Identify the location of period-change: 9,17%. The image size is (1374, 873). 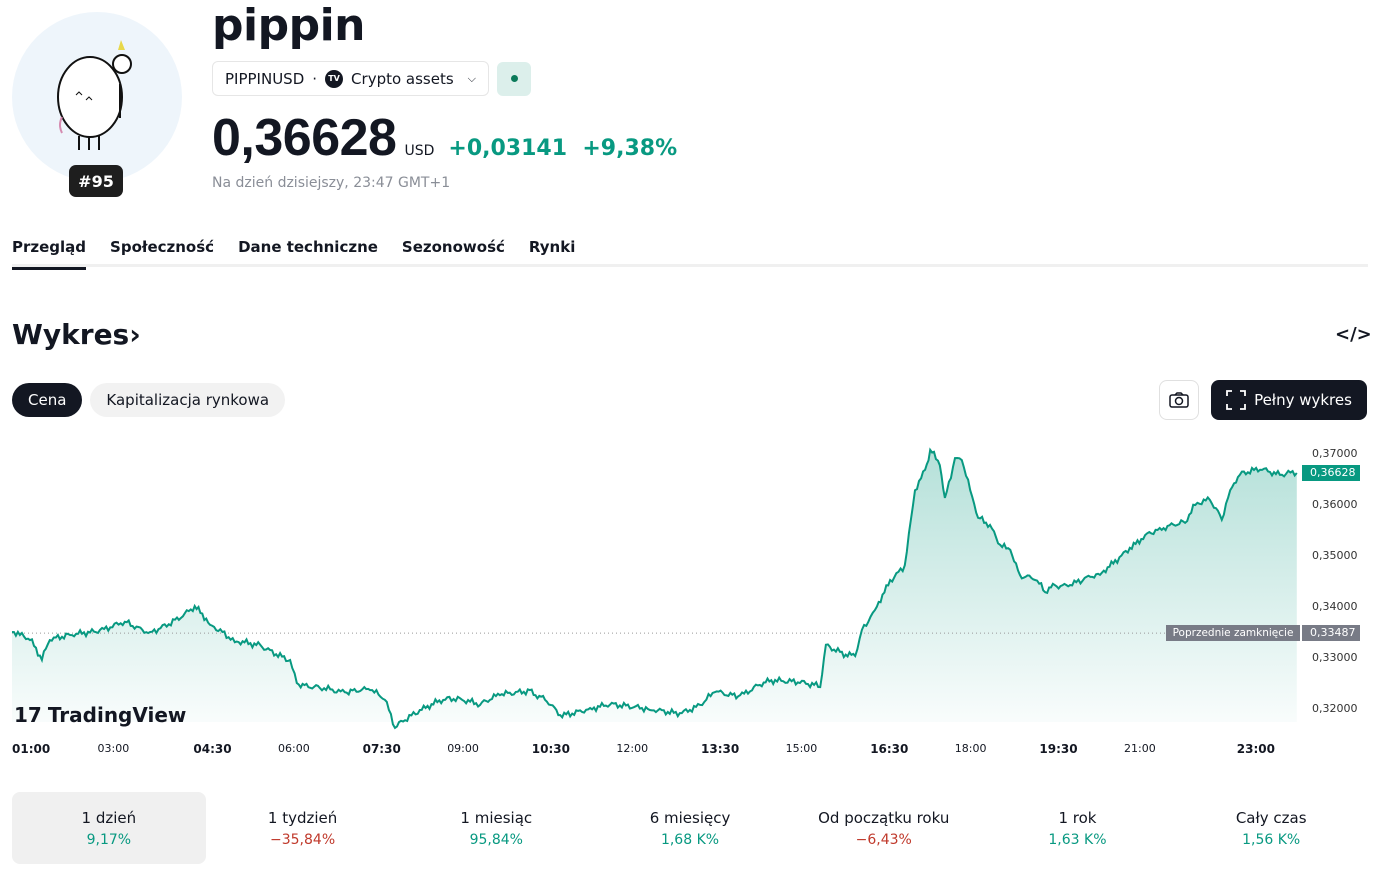
(109, 839).